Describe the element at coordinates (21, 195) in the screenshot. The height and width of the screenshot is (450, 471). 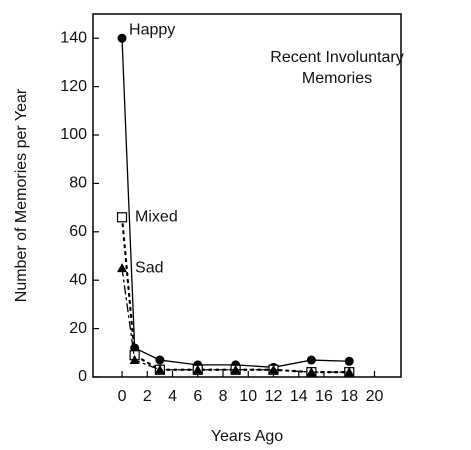
I see `y-axis-label: Number of Memories per Year` at that location.